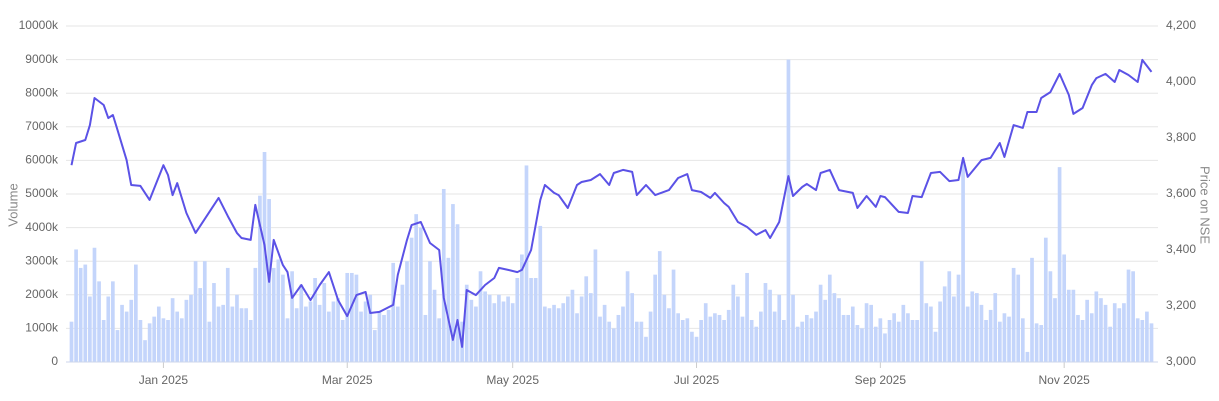  Describe the element at coordinates (164, 380) in the screenshot. I see `x-tick-label: Jan 2025` at that location.